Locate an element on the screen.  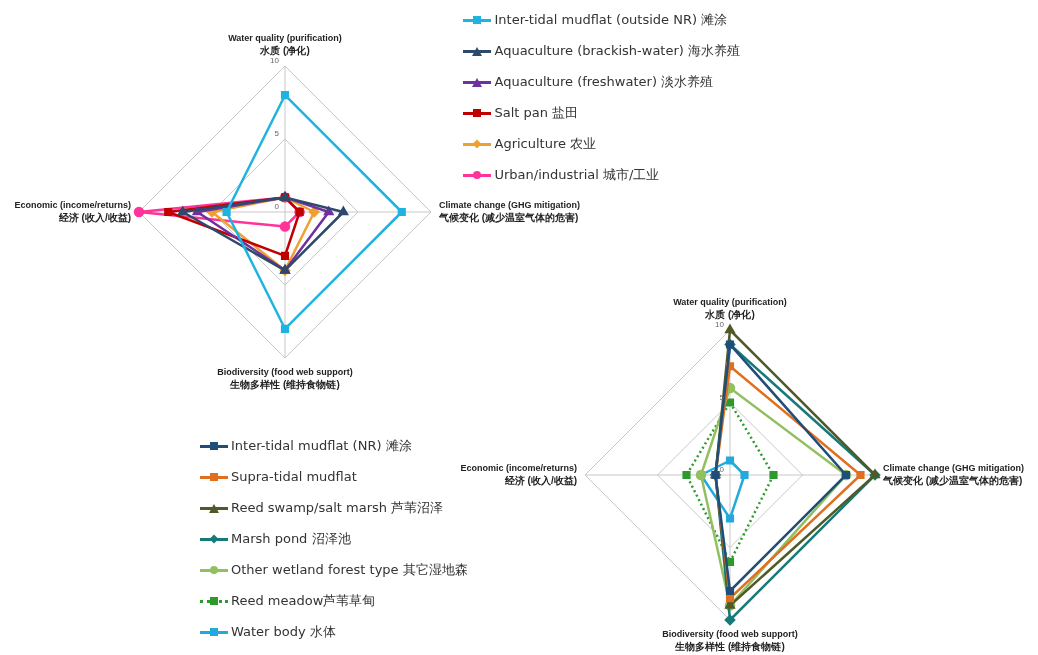
legend-label: Urban/industrial 城市/工业 is located at coordinates (577, 174).